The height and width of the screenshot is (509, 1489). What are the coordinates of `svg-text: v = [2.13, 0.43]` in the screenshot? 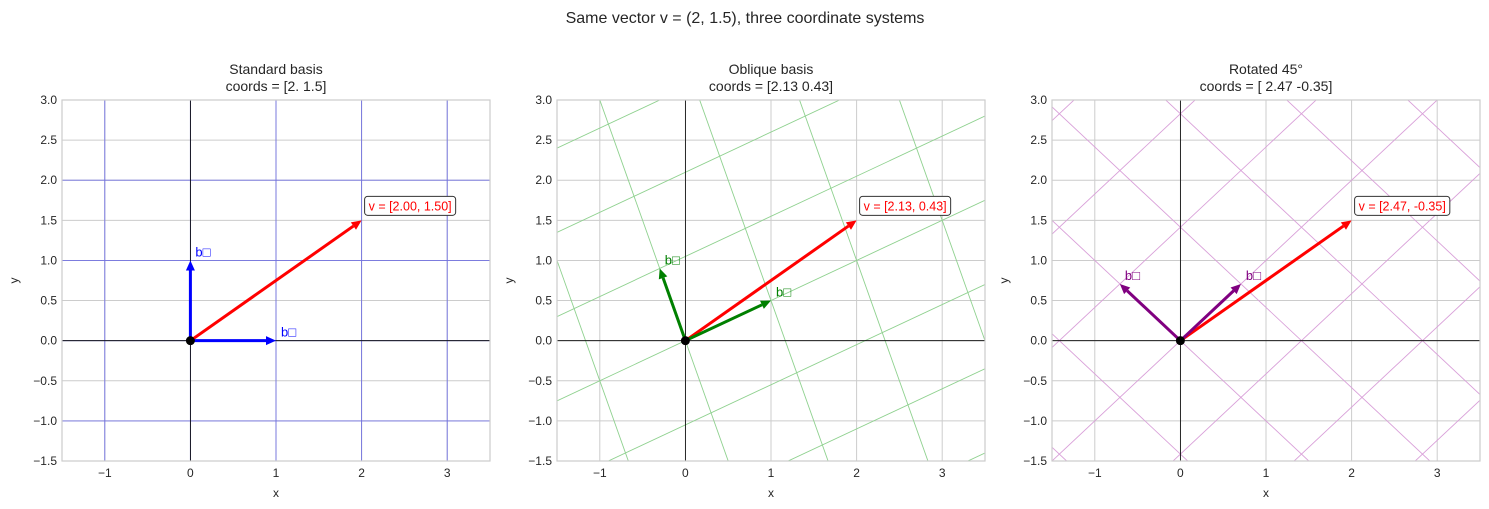 It's located at (905, 206).